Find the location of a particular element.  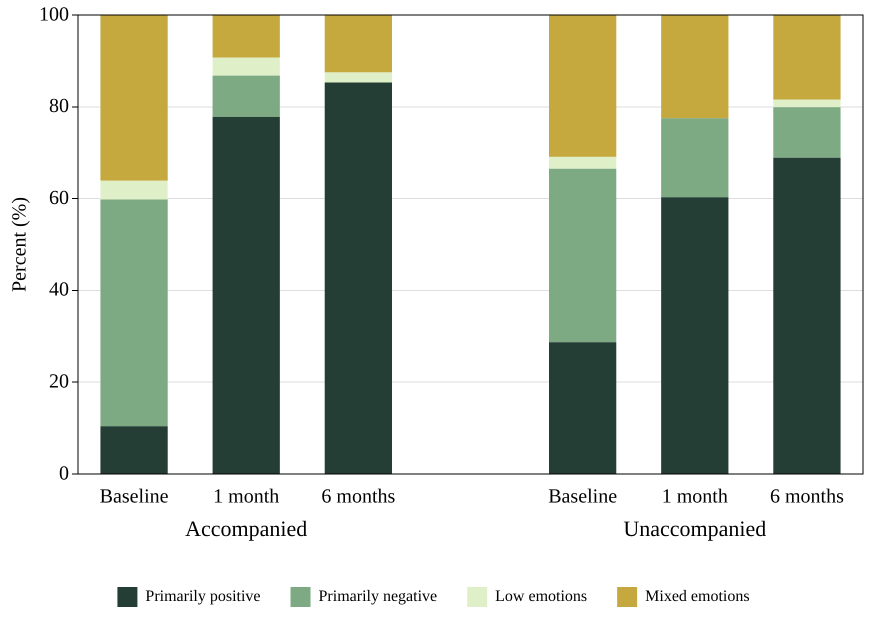

y-tick-label: 20 is located at coordinates (59, 381).